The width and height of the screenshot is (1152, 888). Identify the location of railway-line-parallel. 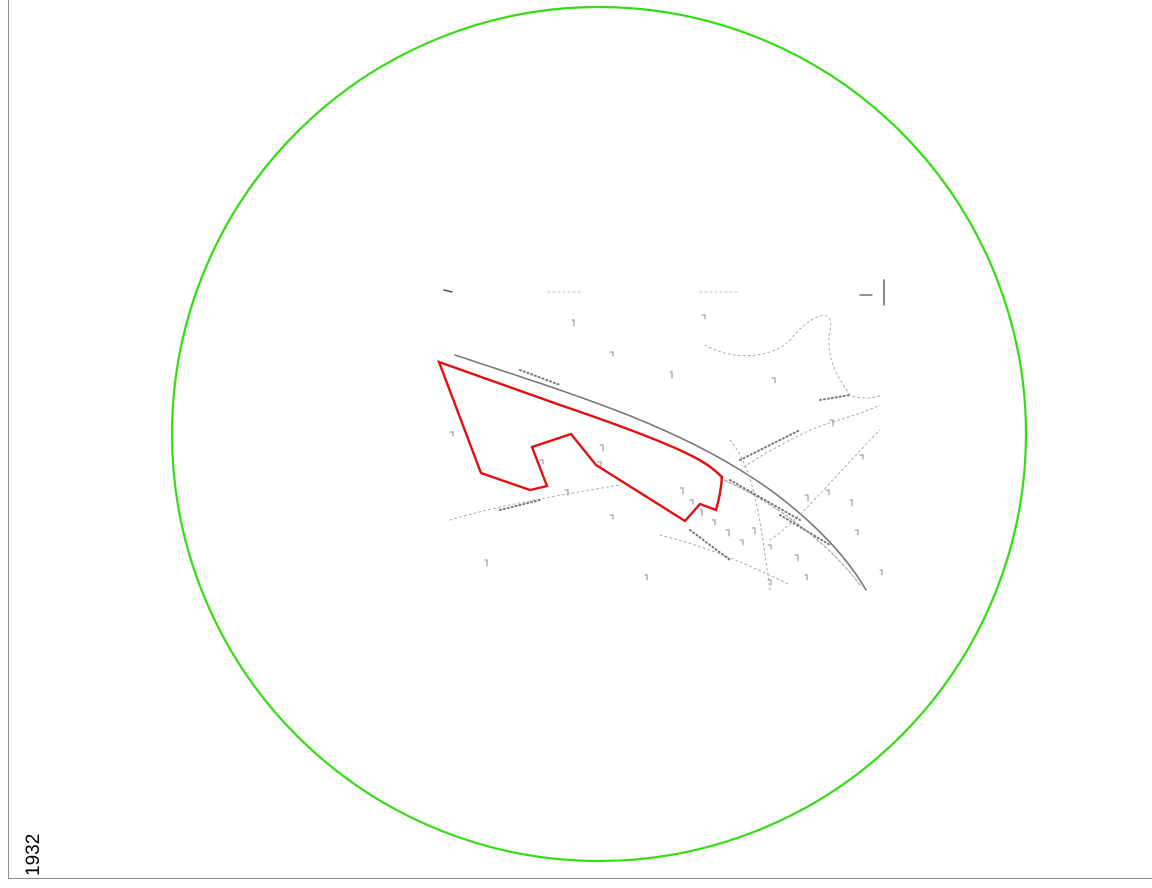
(790, 531).